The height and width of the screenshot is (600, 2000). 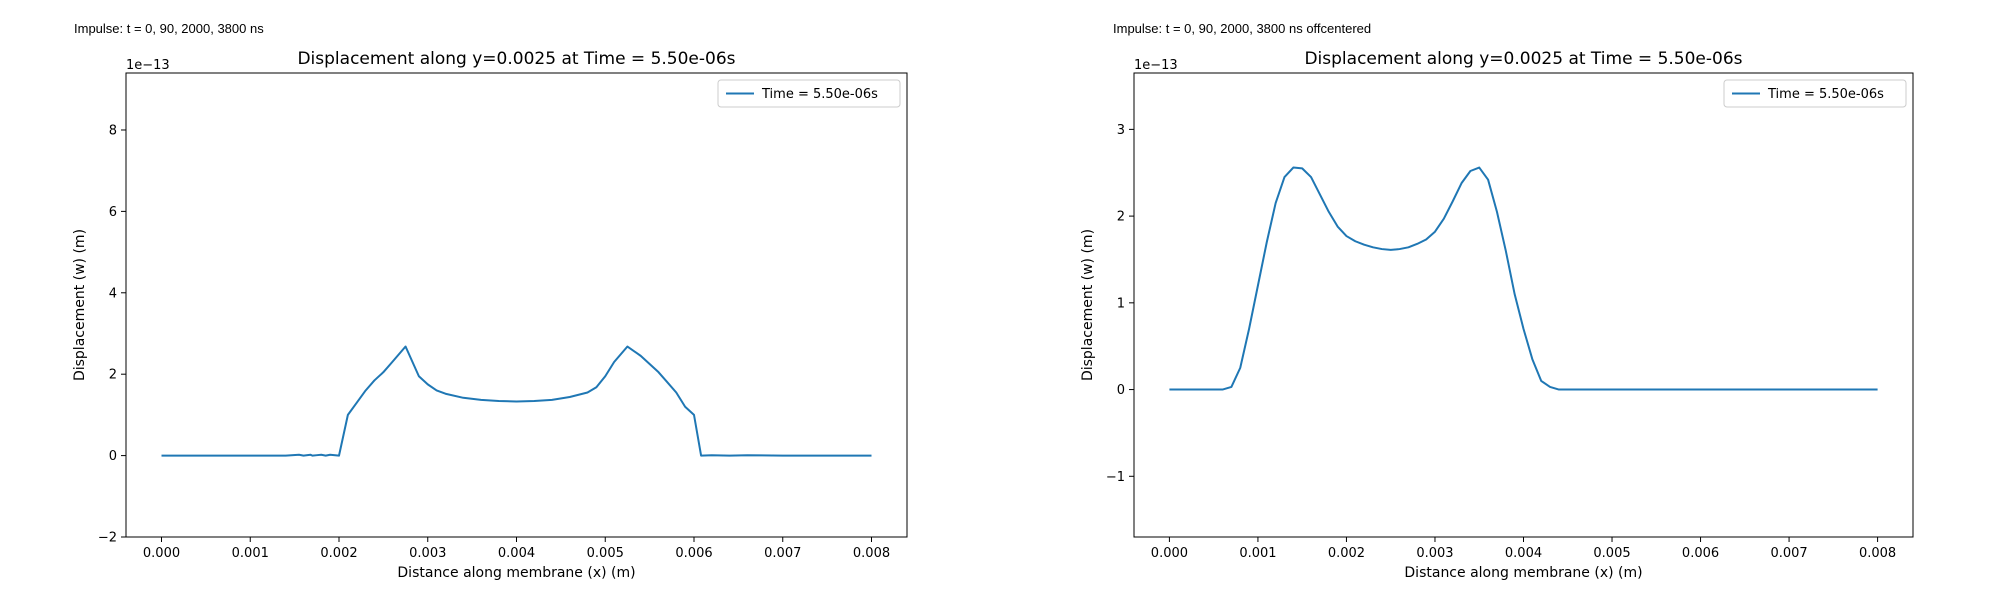 I want to click on y-tick-label: 1, so click(x=1121, y=303).